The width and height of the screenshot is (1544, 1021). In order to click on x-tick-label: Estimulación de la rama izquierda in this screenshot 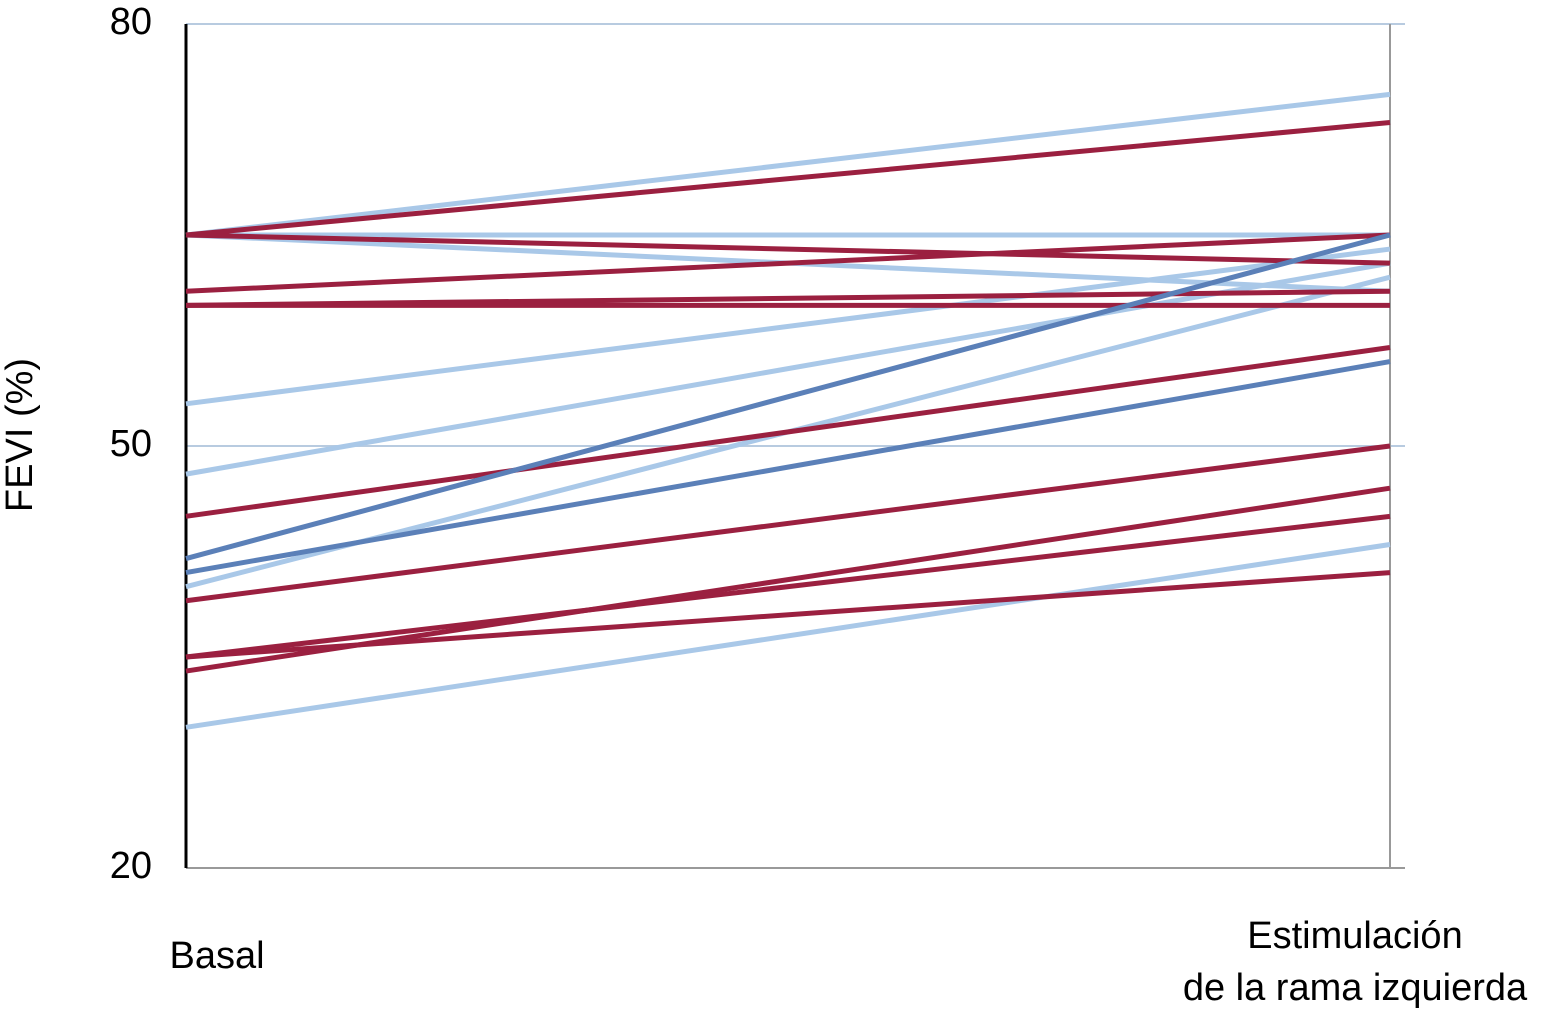, I will do `click(1355, 962)`.